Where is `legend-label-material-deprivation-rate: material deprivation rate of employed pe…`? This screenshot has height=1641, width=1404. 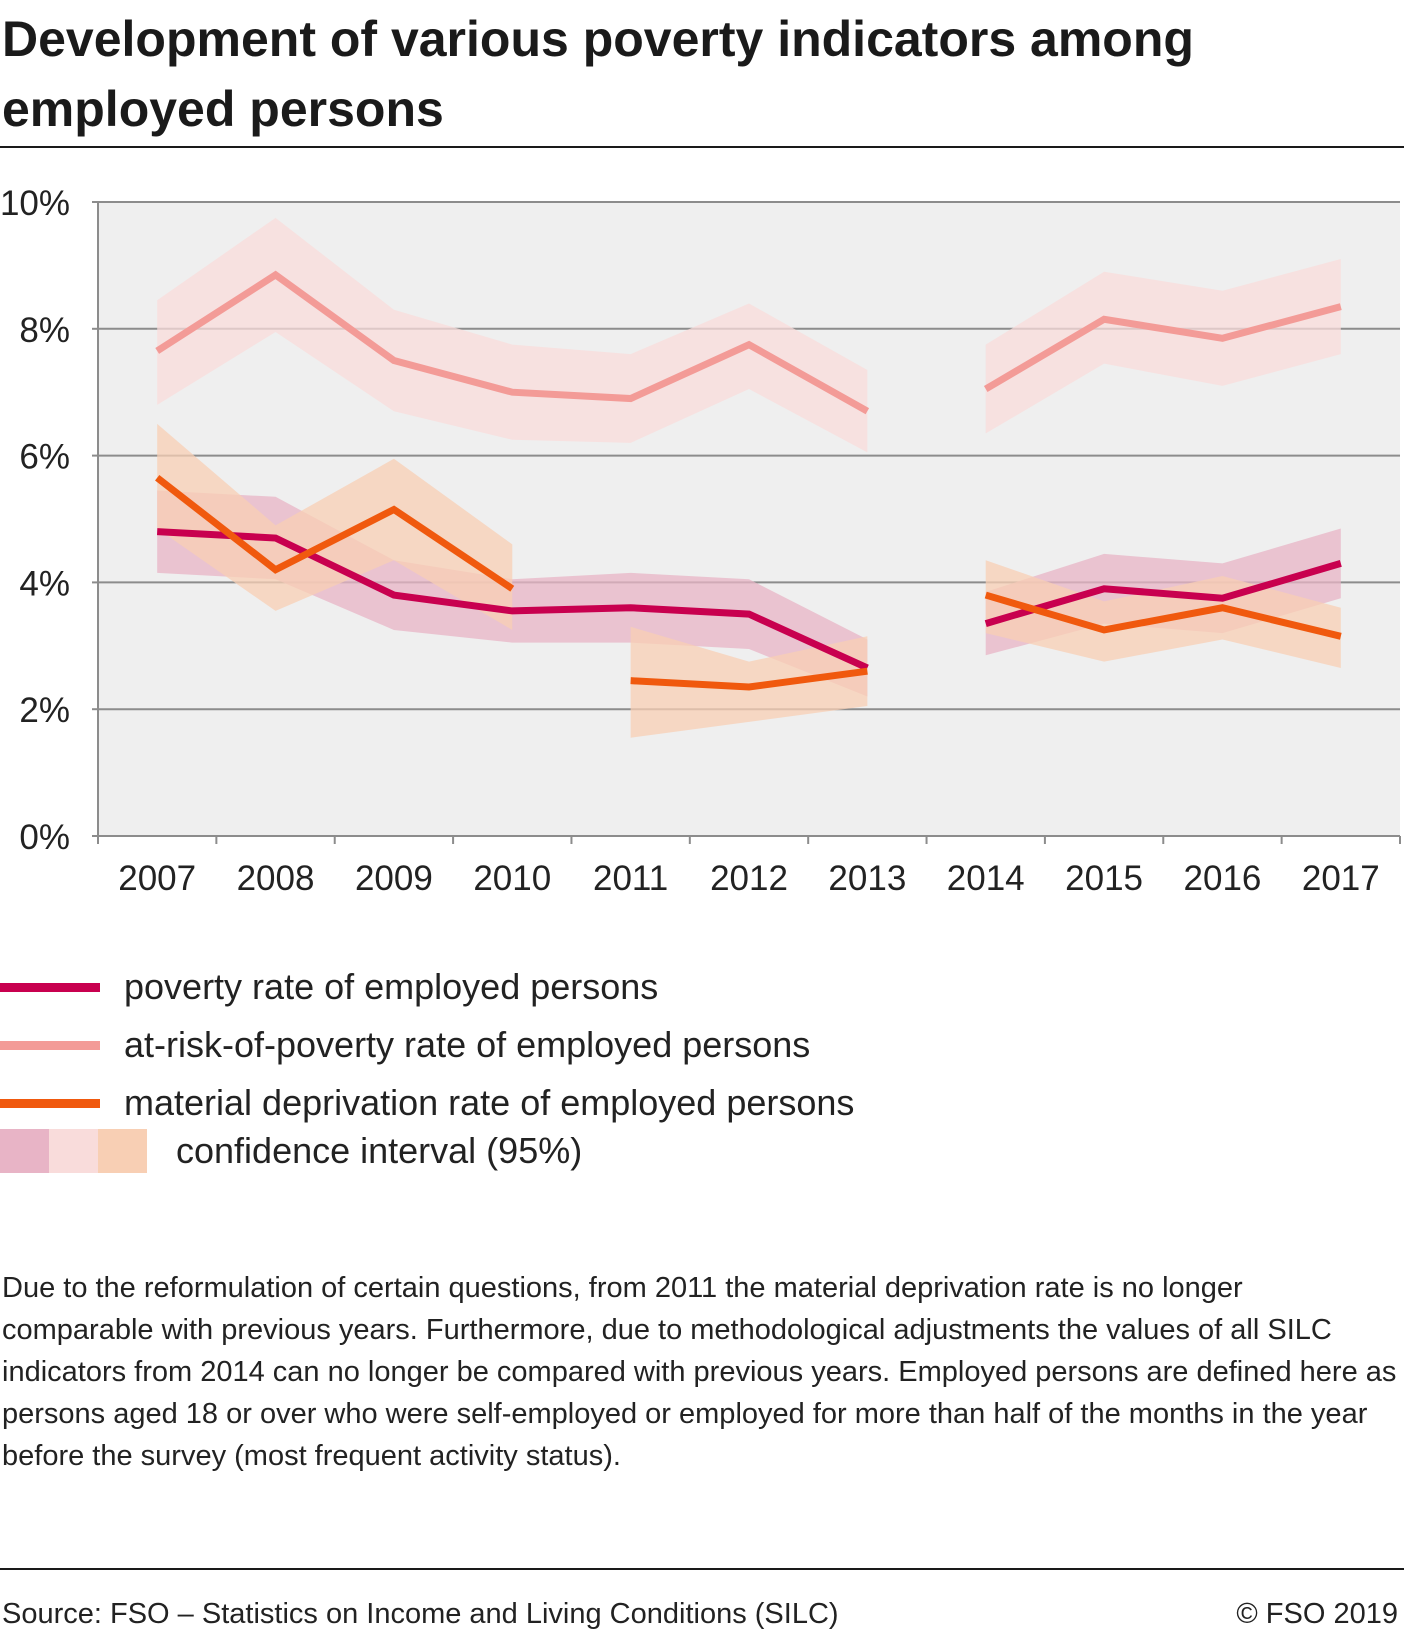
legend-label-material-deprivation-rate: material deprivation rate of employed pe… is located at coordinates (489, 1102).